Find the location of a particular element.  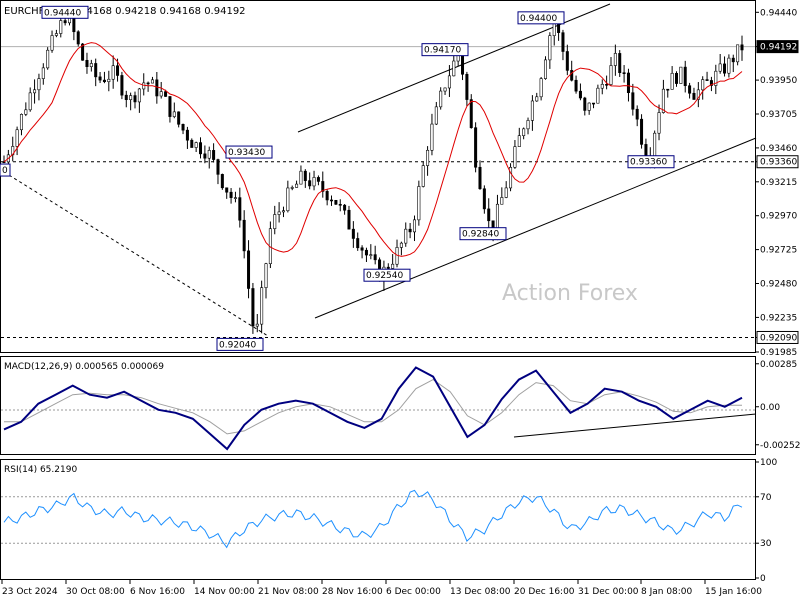

price-tick-label: 0.93215 is located at coordinates (778, 183).